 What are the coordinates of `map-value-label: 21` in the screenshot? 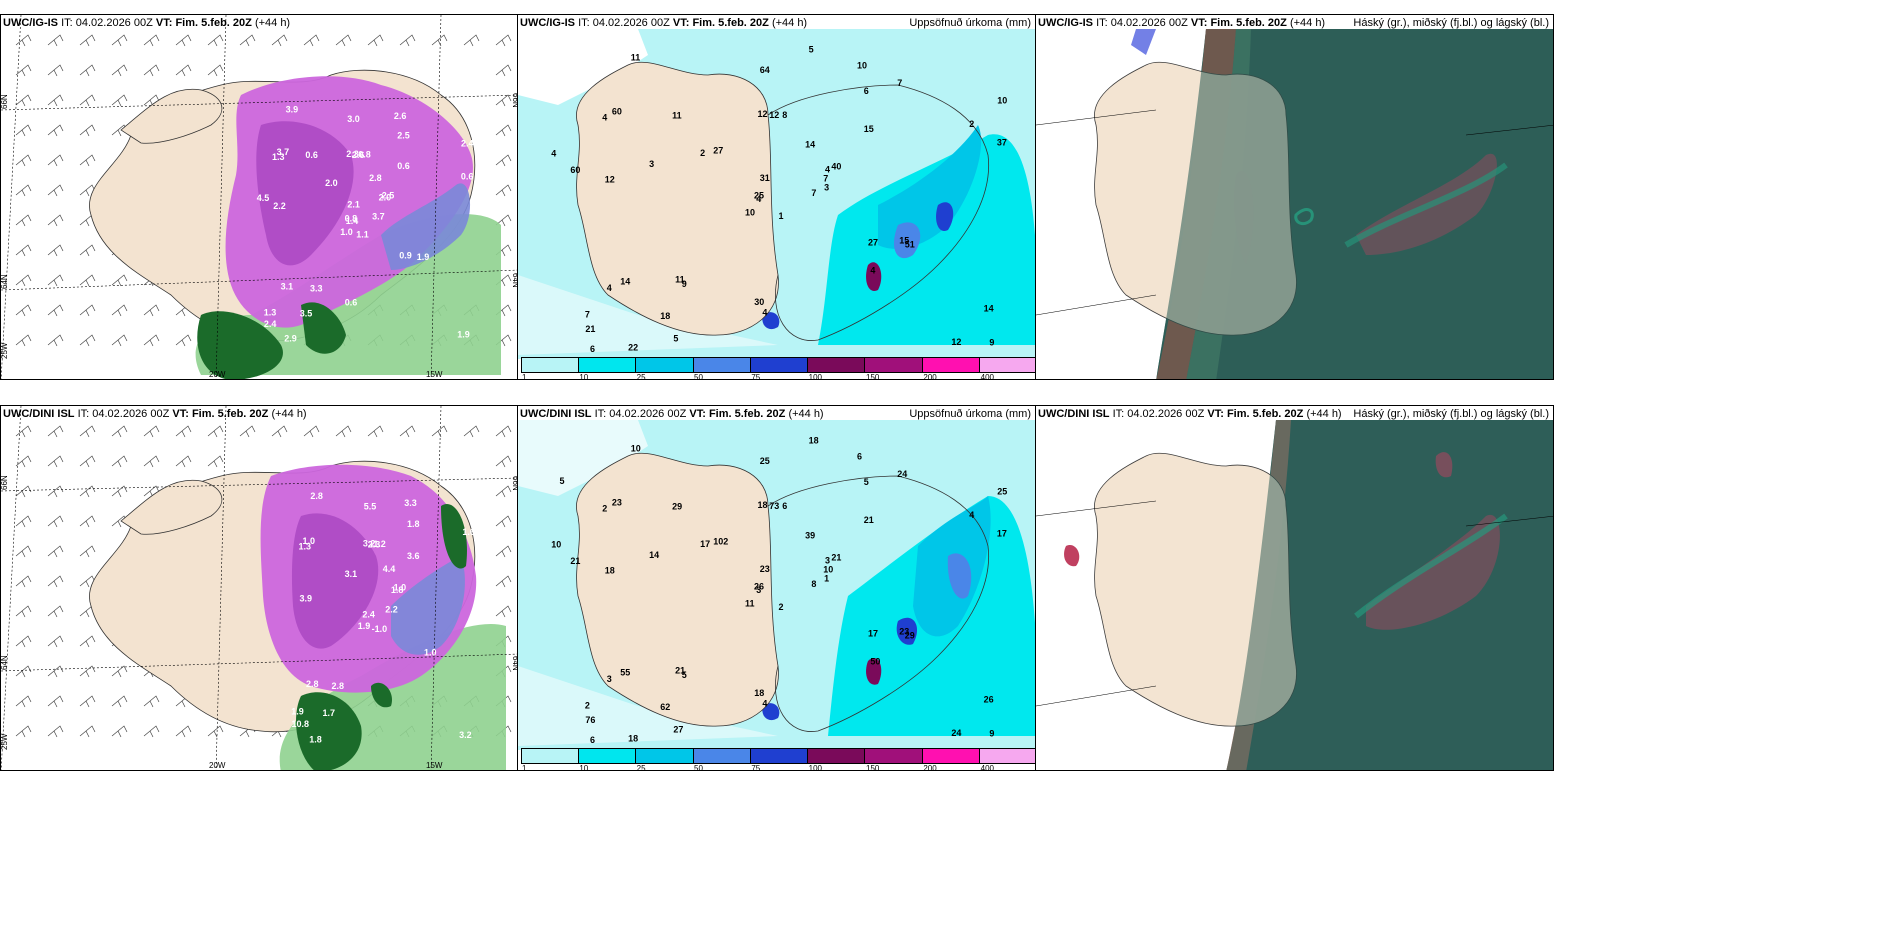 It's located at (836, 558).